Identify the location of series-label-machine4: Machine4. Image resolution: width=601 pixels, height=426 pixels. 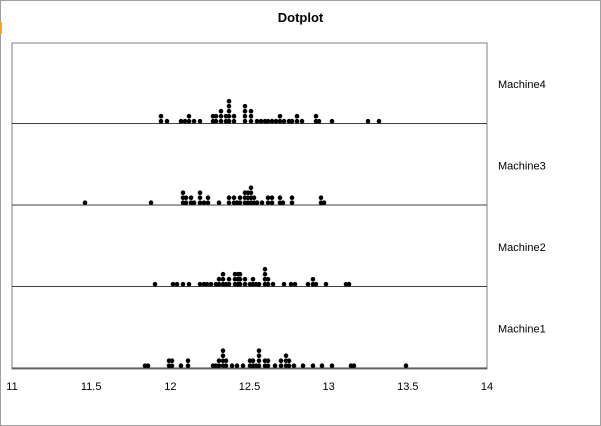
(522, 85).